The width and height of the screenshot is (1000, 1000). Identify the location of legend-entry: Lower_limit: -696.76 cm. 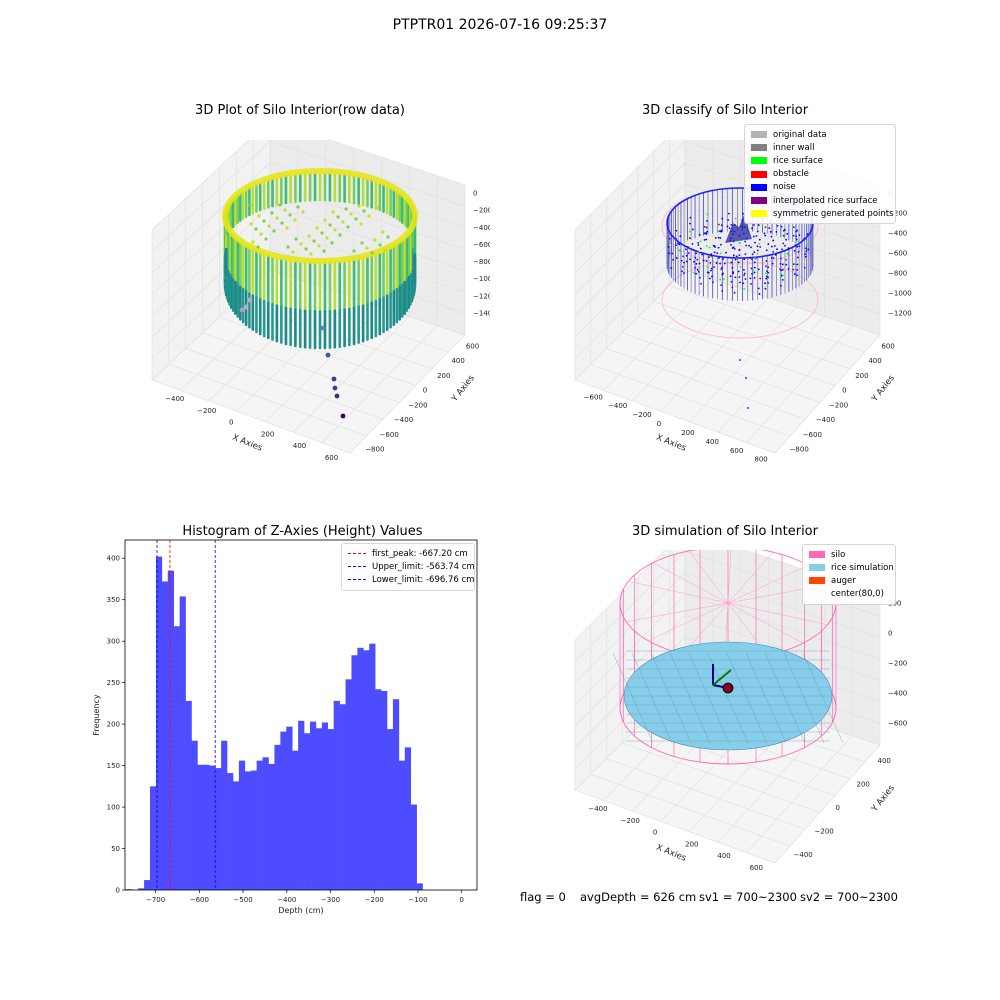
(411, 579).